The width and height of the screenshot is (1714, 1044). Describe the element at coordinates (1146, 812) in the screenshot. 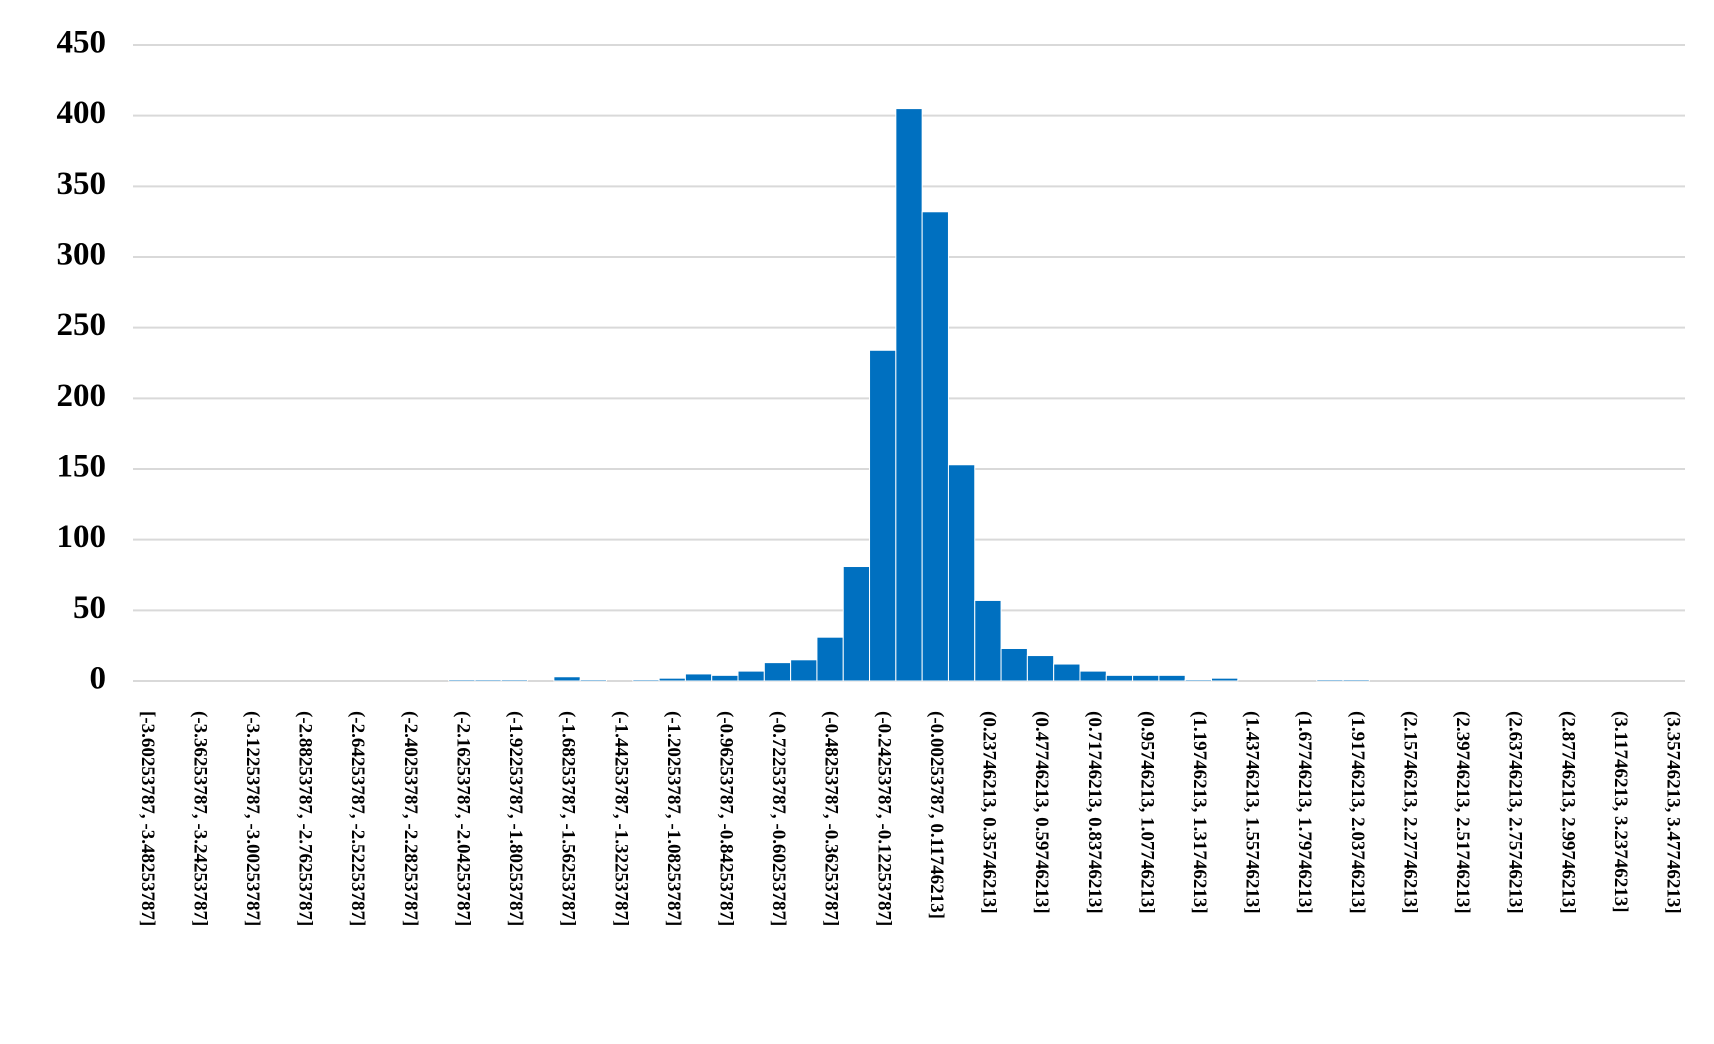

I see `x-tick-label: (0.95746213, 1.07746213]` at that location.